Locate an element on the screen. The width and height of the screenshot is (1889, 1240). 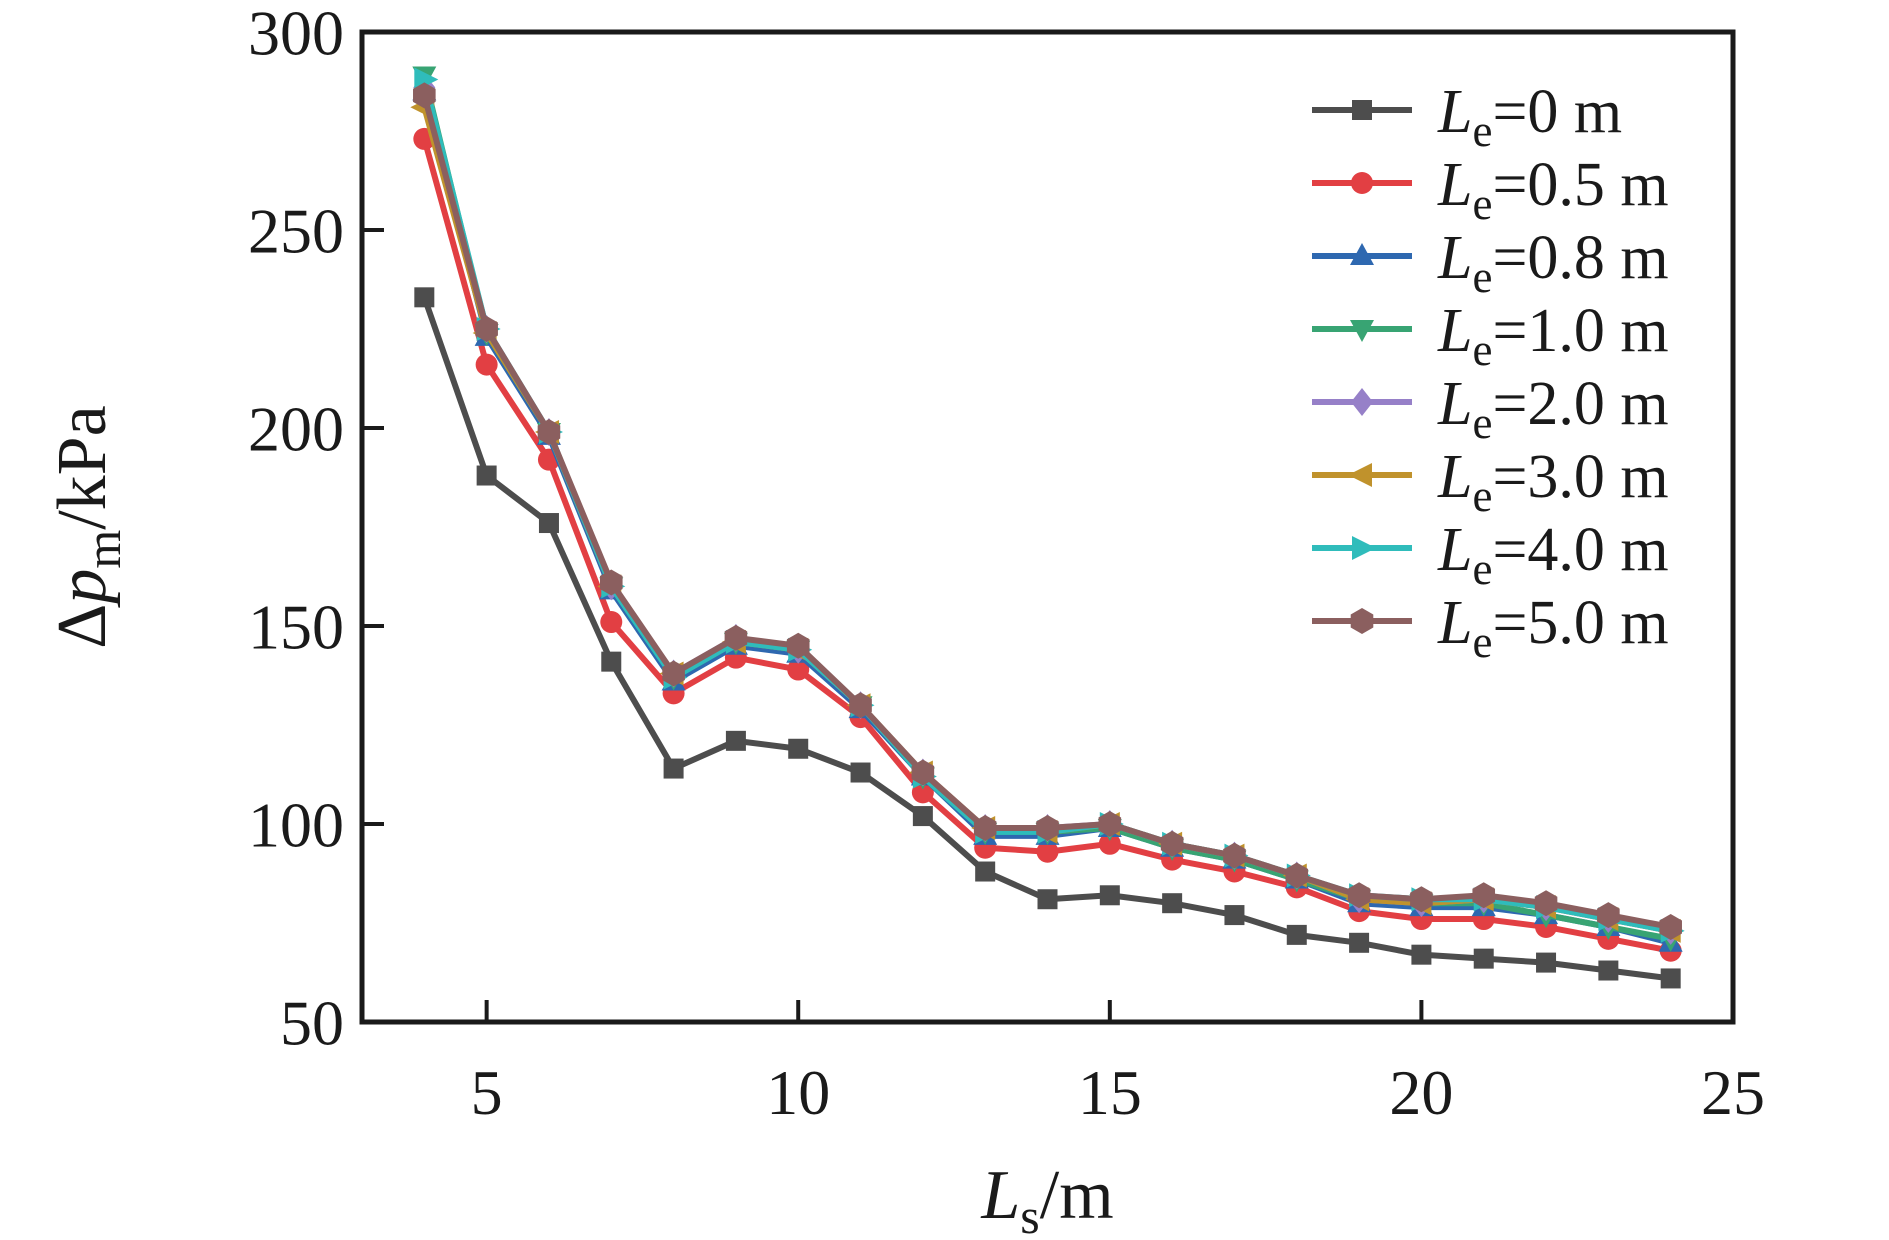
legend-item-Le-1.0-m: Le=1.0 m is located at coordinates (1490, 336).